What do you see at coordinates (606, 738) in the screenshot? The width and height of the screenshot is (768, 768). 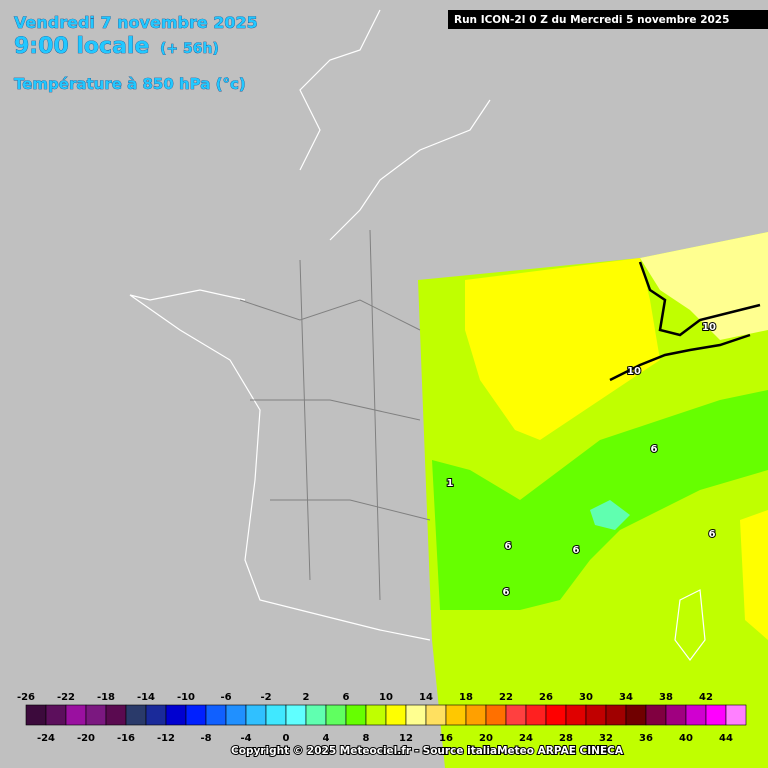 I see `legend-label: 32` at bounding box center [606, 738].